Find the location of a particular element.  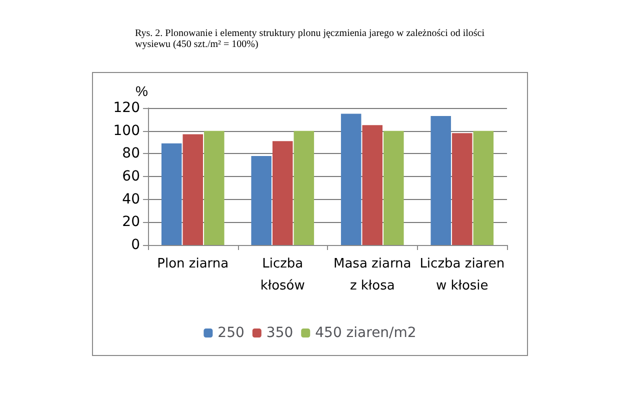

legend-label: 250 is located at coordinates (231, 333).